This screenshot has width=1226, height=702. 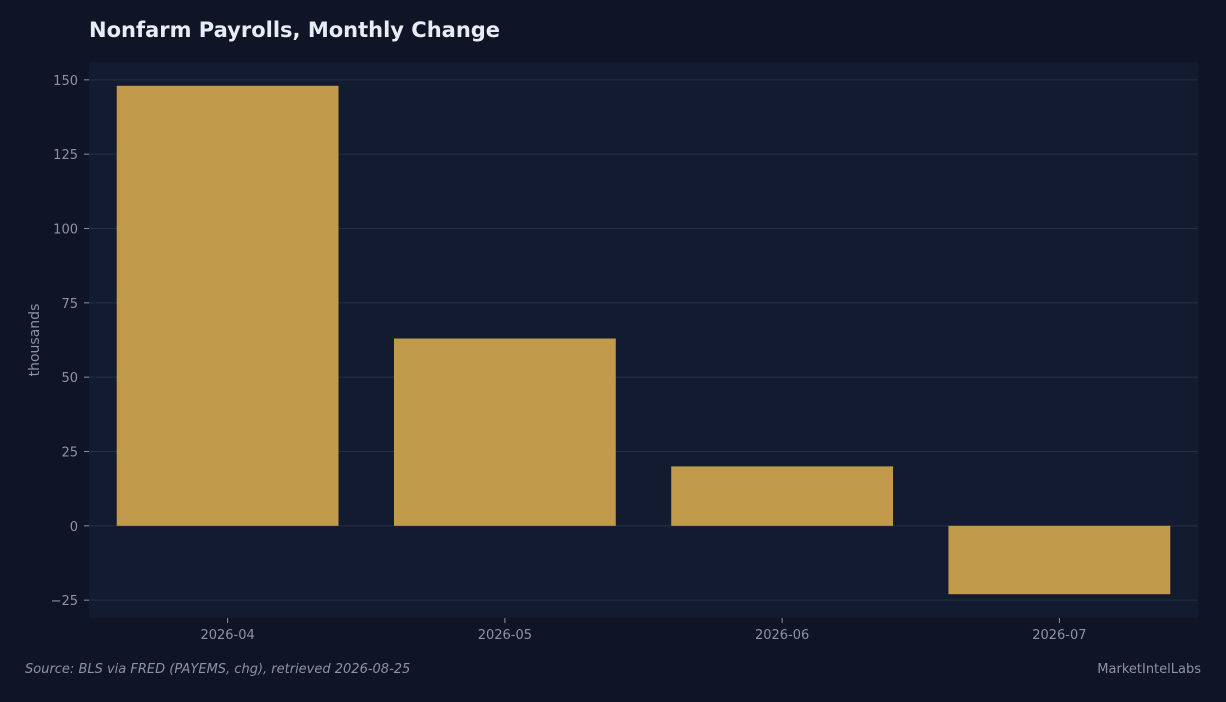 I want to click on x-tick-label: 2026-05, so click(x=505, y=635).